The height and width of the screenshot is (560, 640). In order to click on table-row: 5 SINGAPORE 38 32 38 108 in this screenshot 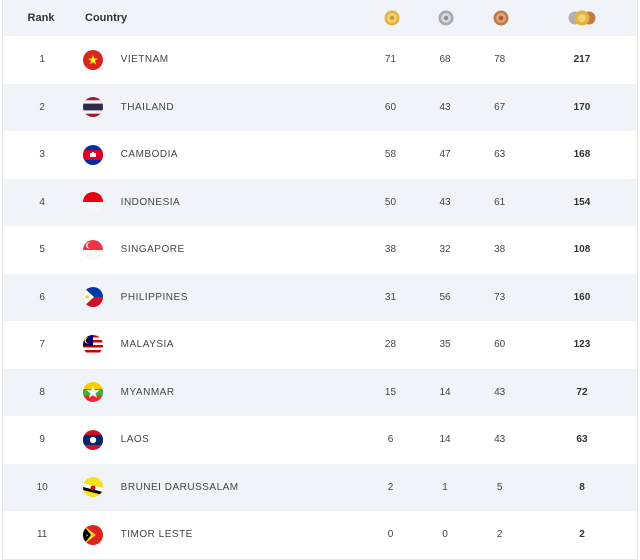, I will do `click(320, 250)`.